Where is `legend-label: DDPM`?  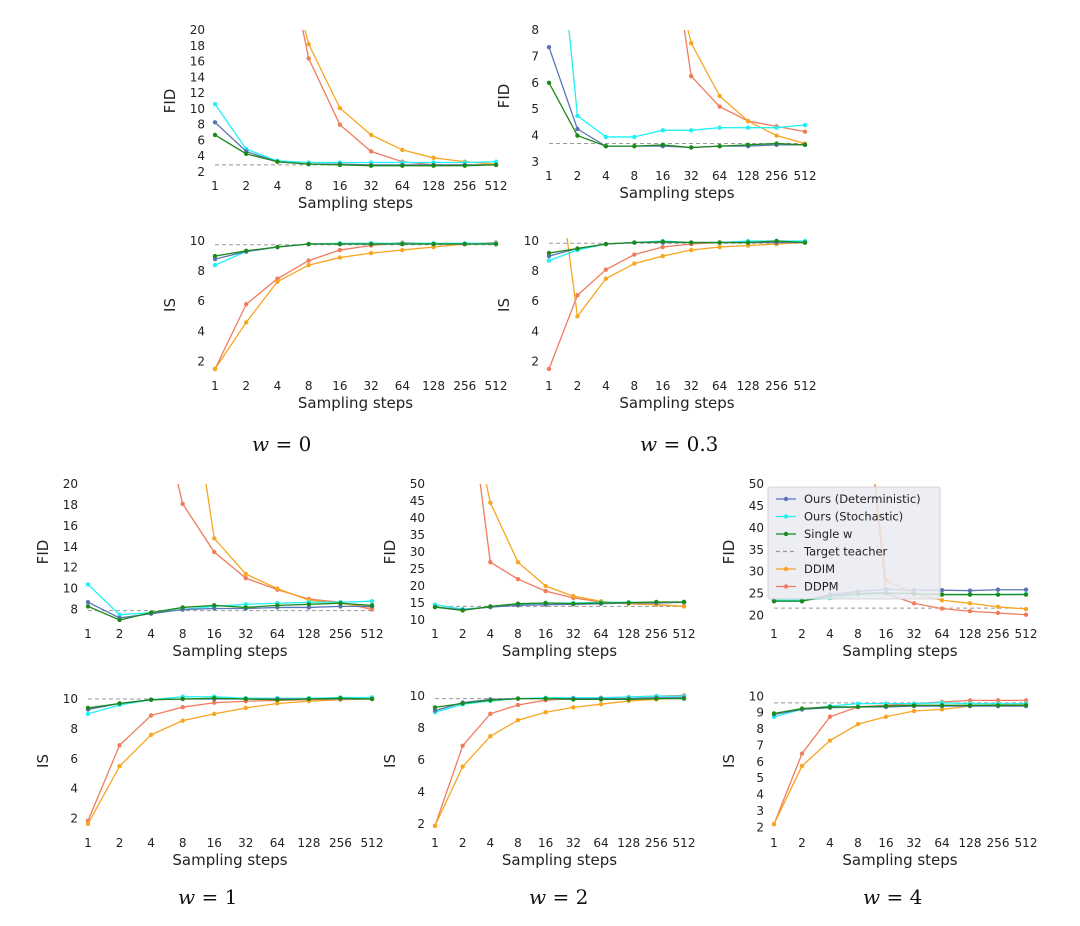 legend-label: DDPM is located at coordinates (821, 587).